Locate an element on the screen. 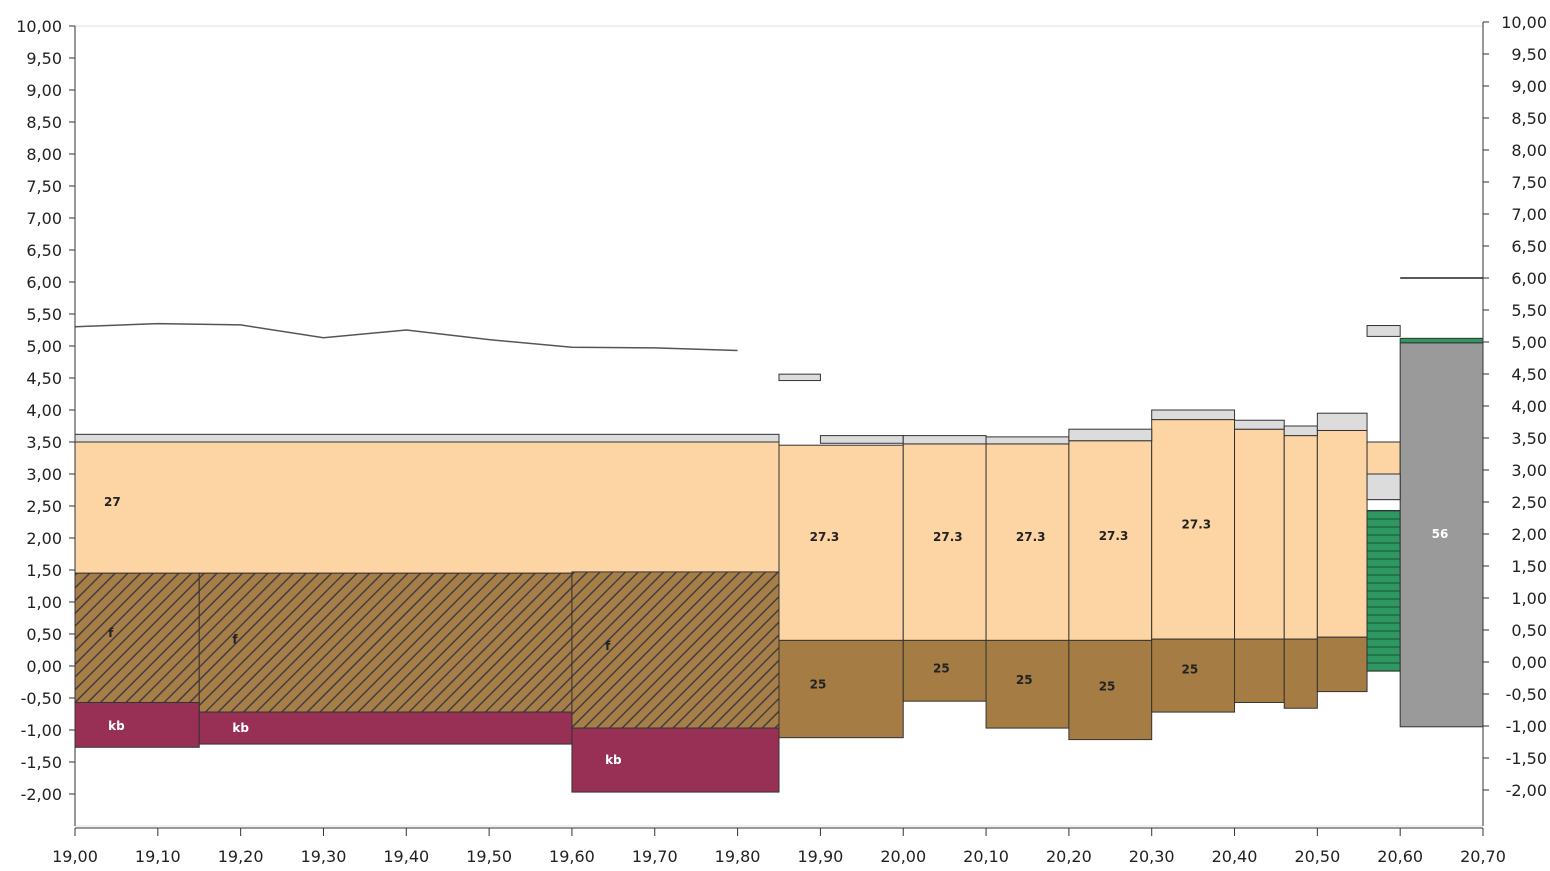 The width and height of the screenshot is (1550, 871). y-tick-label-right: 5,50 is located at coordinates (1529, 310).